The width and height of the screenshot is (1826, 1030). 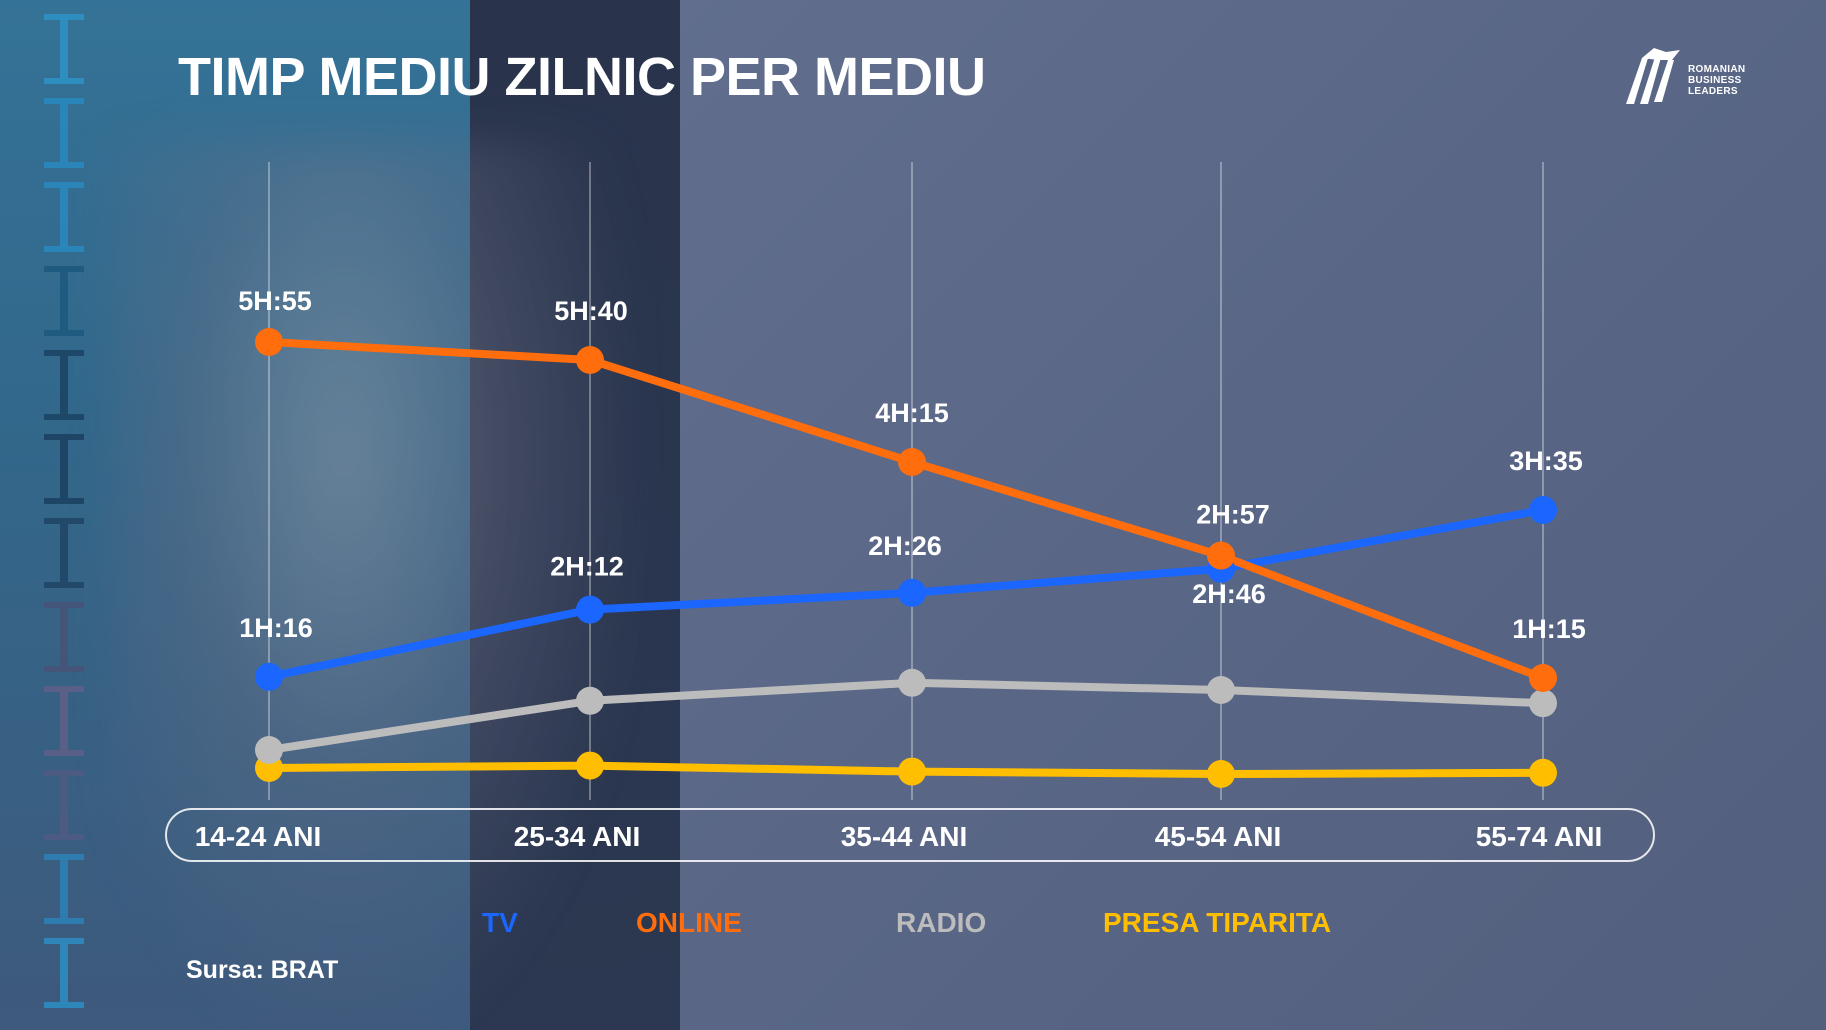 I want to click on page-title: TIMP MEDIU ZILNIC PER MEDIU, so click(x=582, y=77).